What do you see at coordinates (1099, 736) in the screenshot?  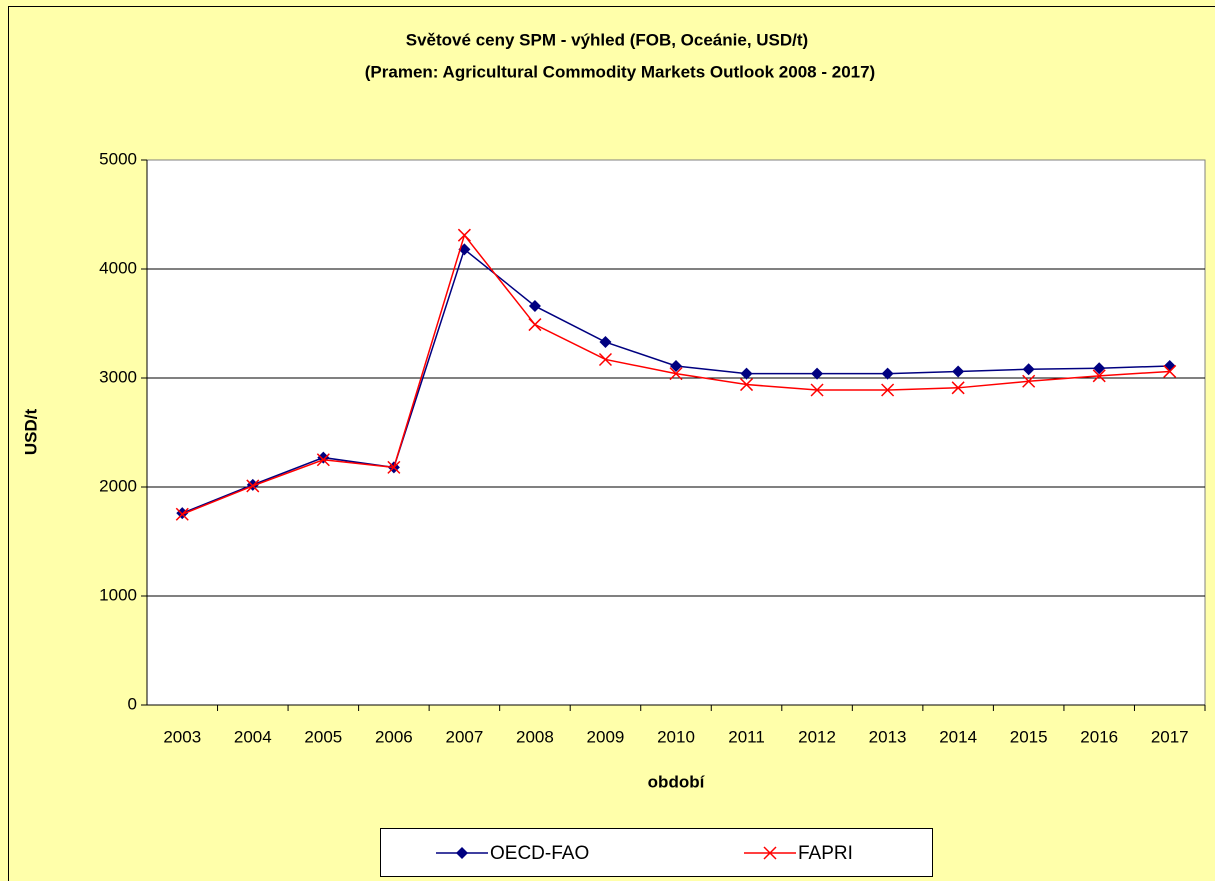 I see `x-tick-label: 2016` at bounding box center [1099, 736].